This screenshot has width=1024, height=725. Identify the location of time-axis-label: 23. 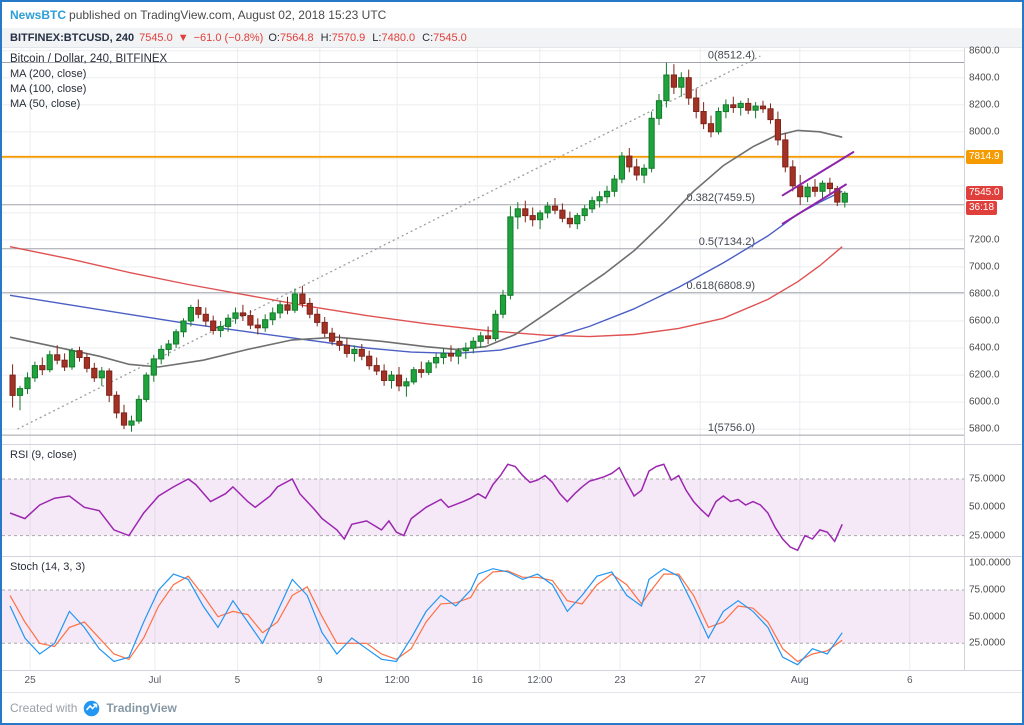
(620, 680).